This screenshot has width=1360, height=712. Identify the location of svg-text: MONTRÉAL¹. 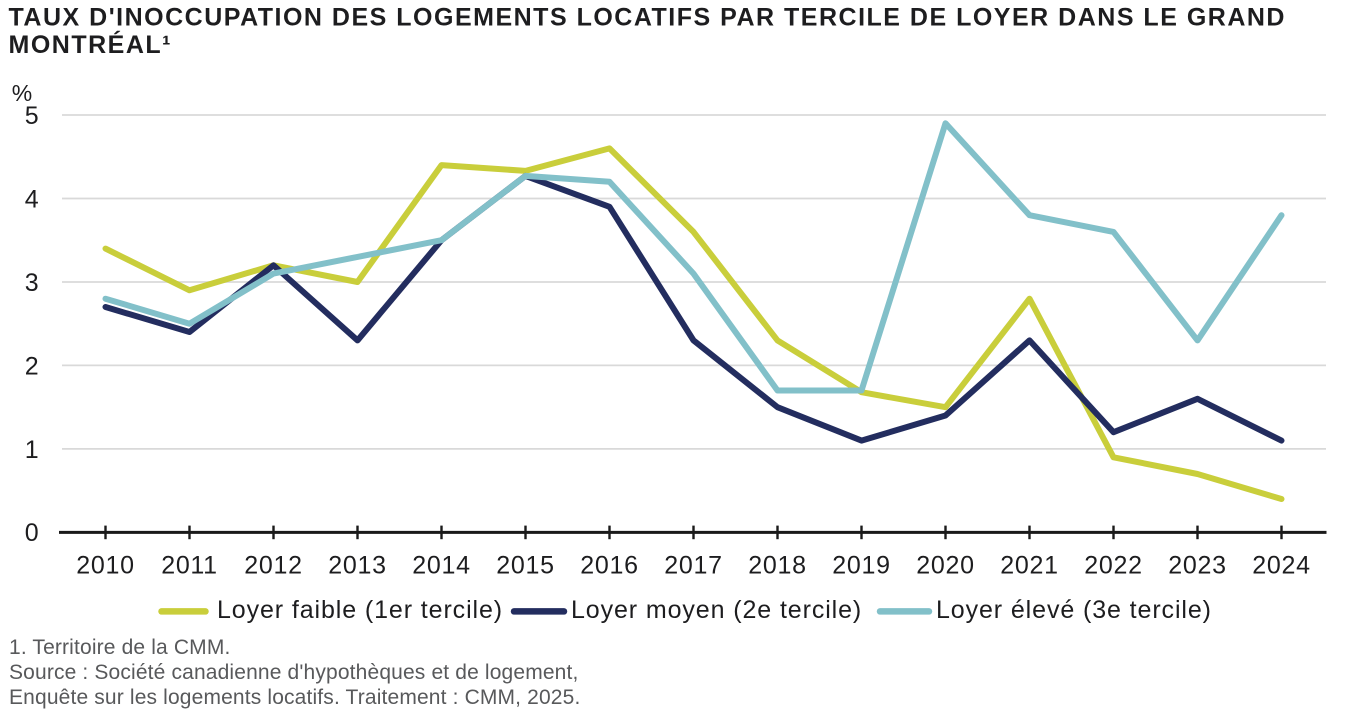
(90, 44).